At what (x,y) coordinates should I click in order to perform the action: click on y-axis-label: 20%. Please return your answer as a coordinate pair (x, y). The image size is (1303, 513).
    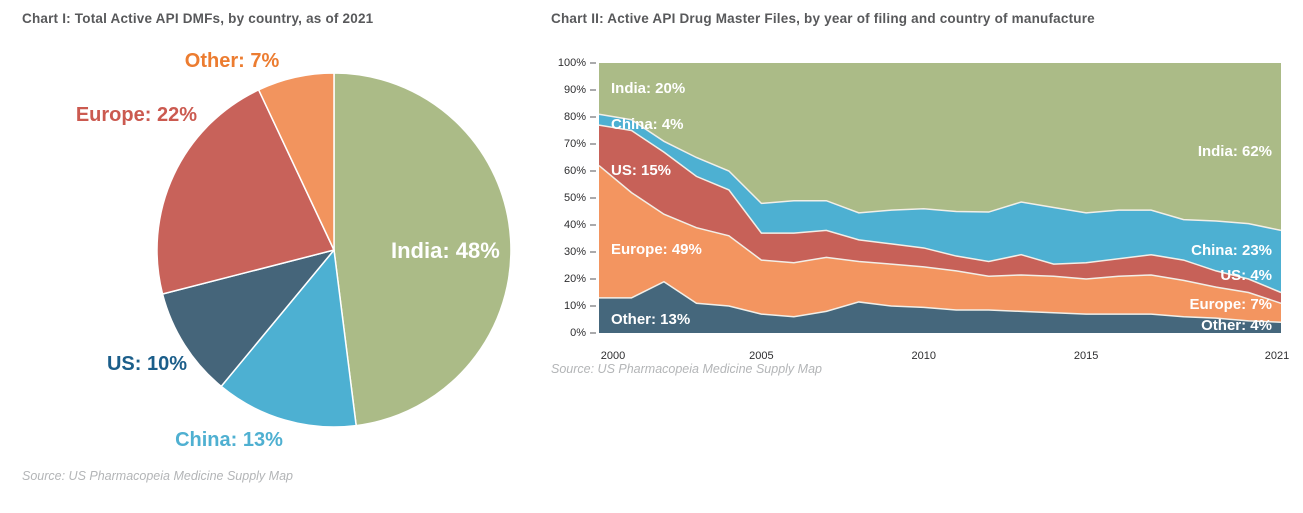
    Looking at the image, I should click on (574, 279).